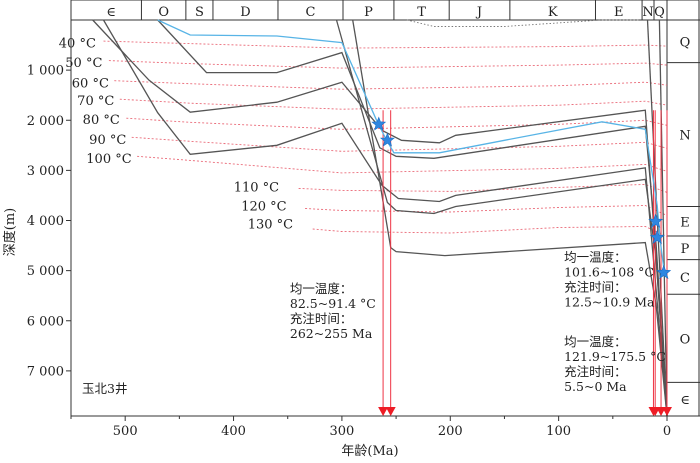 The height and width of the screenshot is (463, 700). What do you see at coordinates (245, 12) in the screenshot?
I see `period-label: D` at bounding box center [245, 12].